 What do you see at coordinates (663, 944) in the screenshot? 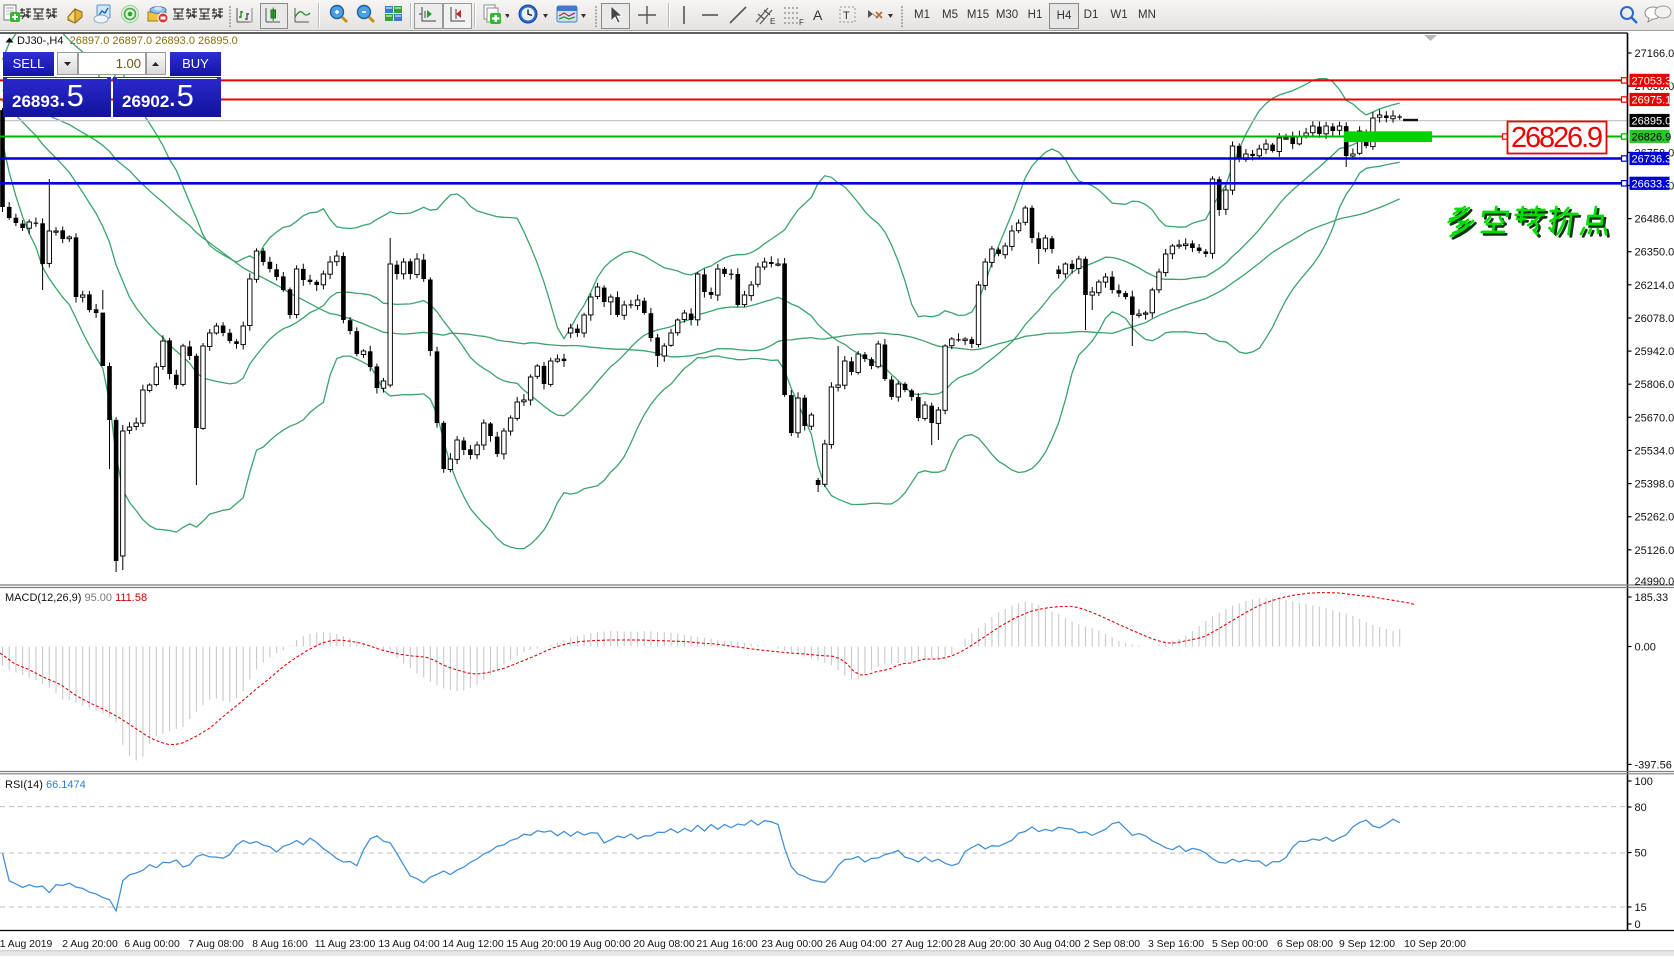
I see `svg-text: 20 Aug 08:00` at bounding box center [663, 944].